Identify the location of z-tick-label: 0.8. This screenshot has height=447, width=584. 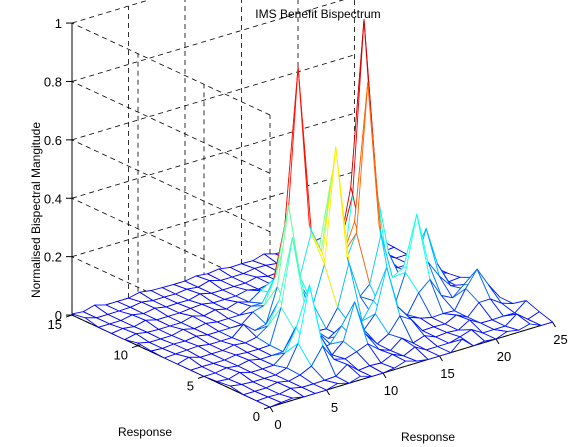
(53, 81).